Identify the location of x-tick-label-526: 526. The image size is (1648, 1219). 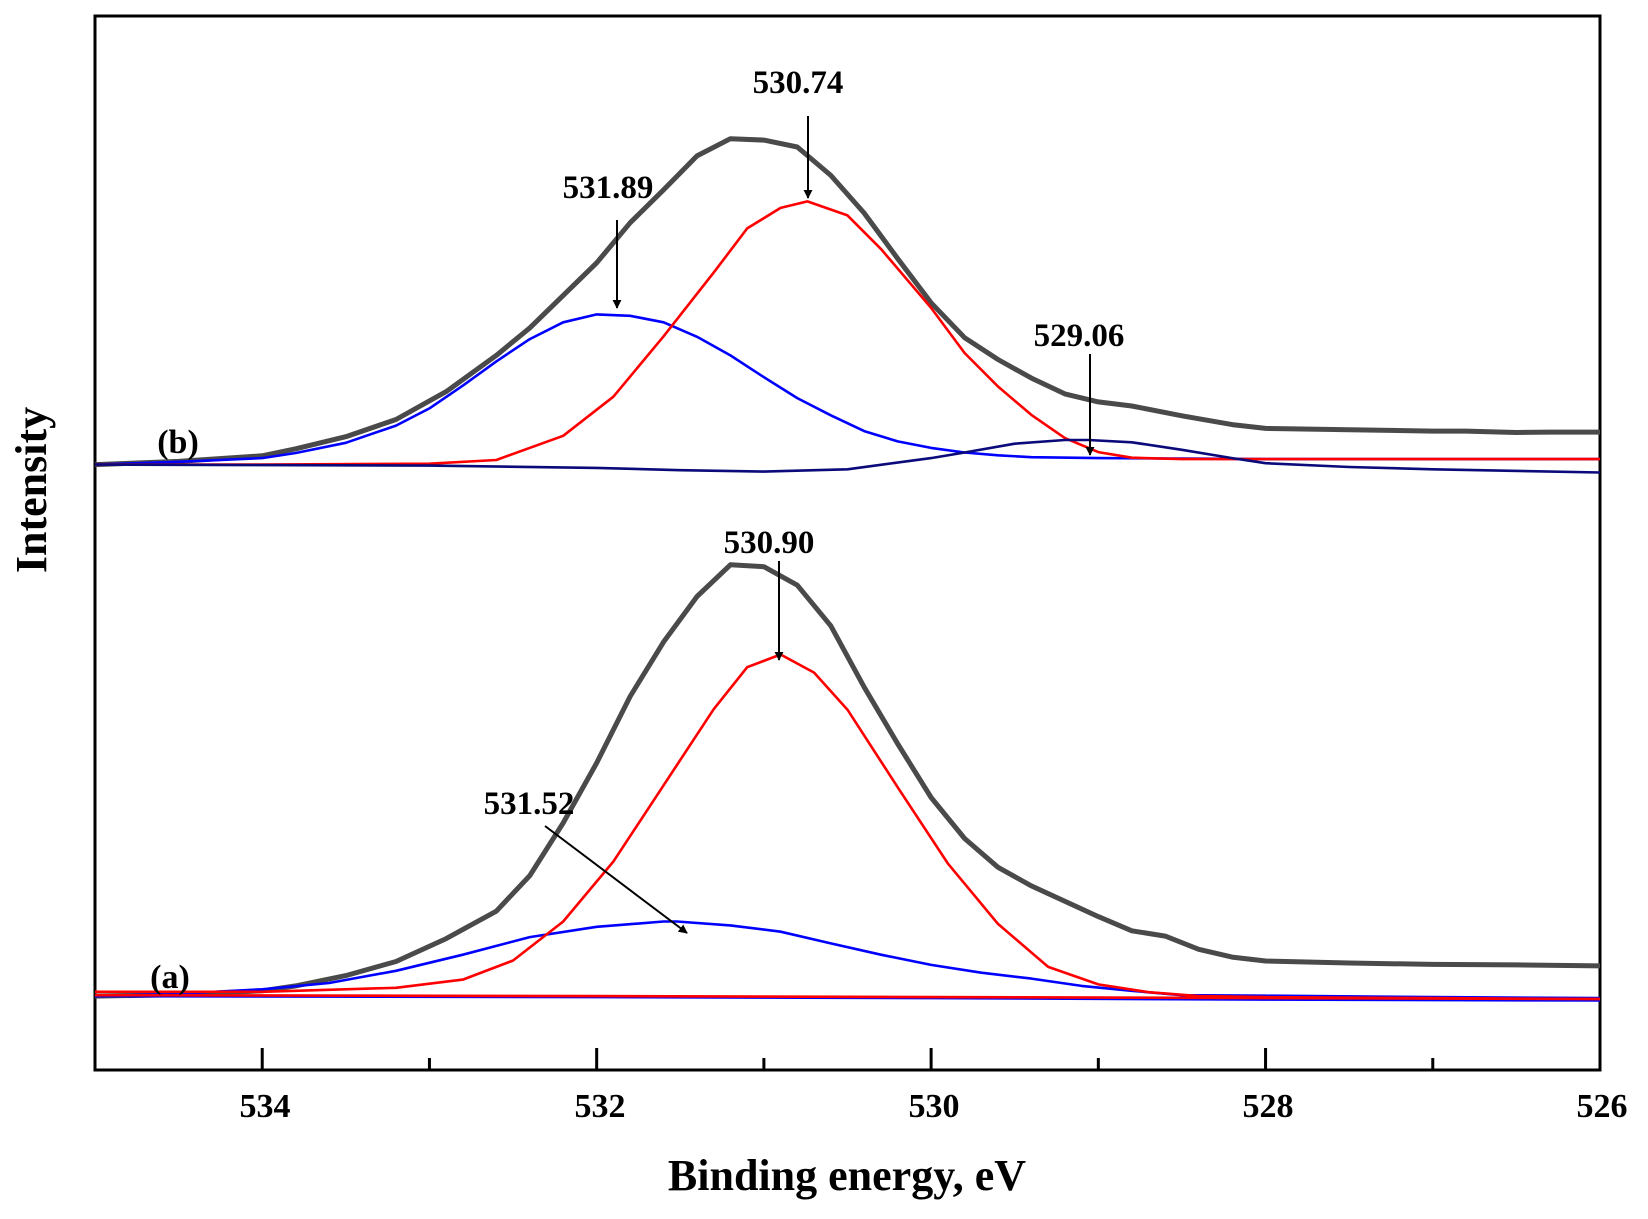
(1602, 1106).